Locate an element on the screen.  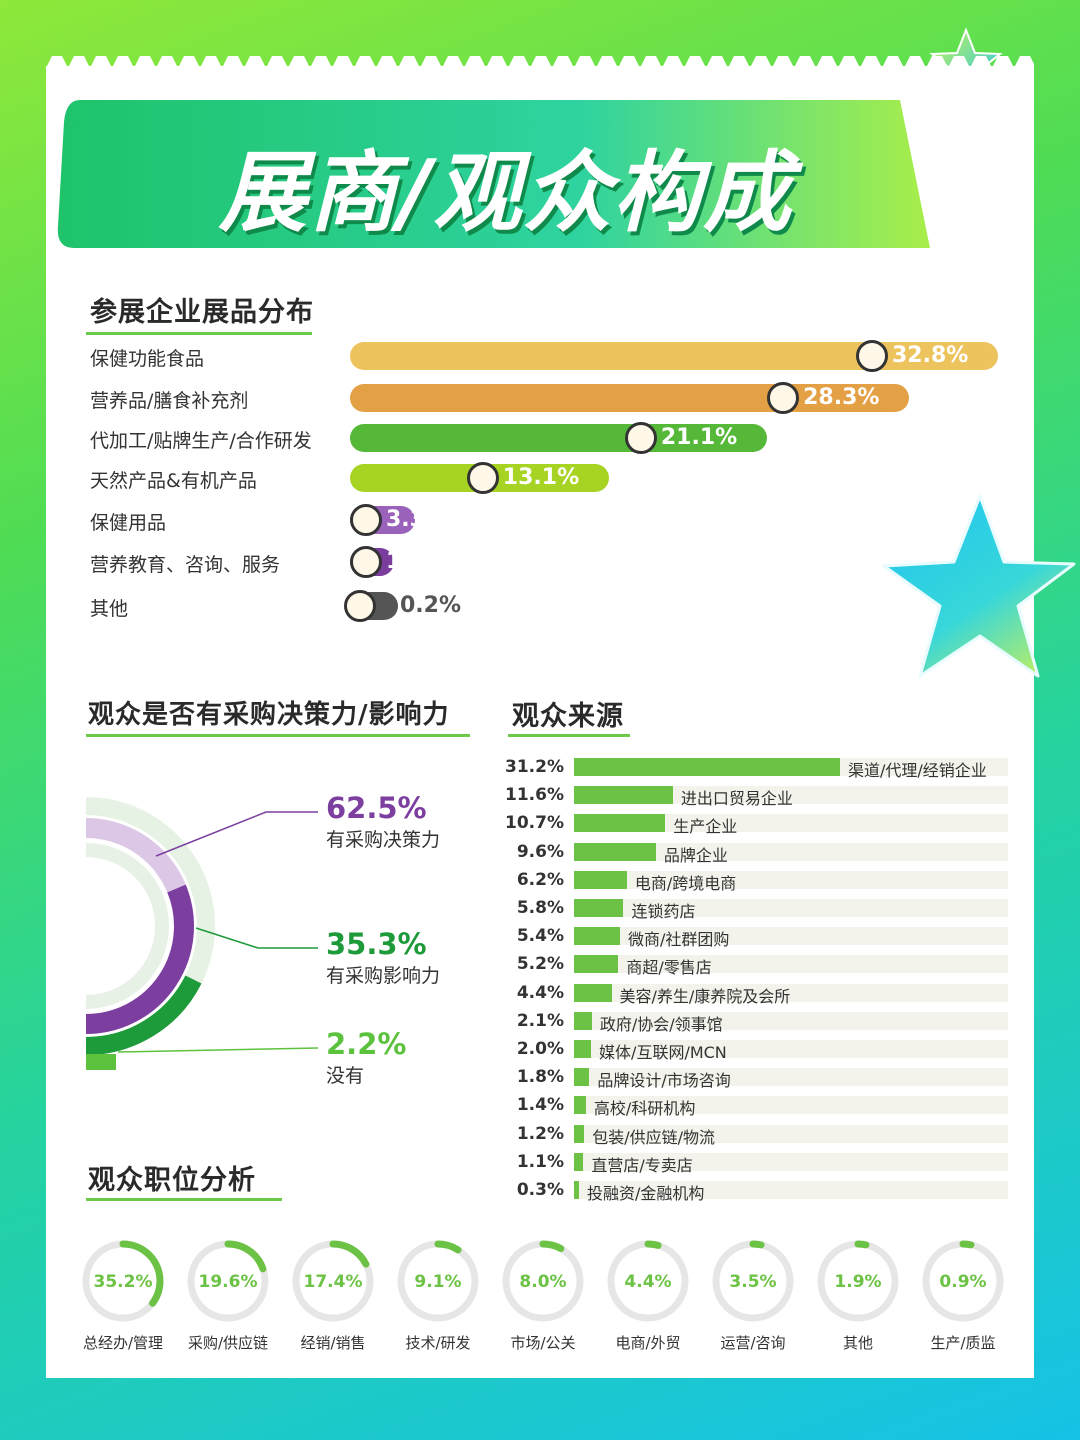
source-category-label: 进出口贸易企业 is located at coordinates (736, 799).